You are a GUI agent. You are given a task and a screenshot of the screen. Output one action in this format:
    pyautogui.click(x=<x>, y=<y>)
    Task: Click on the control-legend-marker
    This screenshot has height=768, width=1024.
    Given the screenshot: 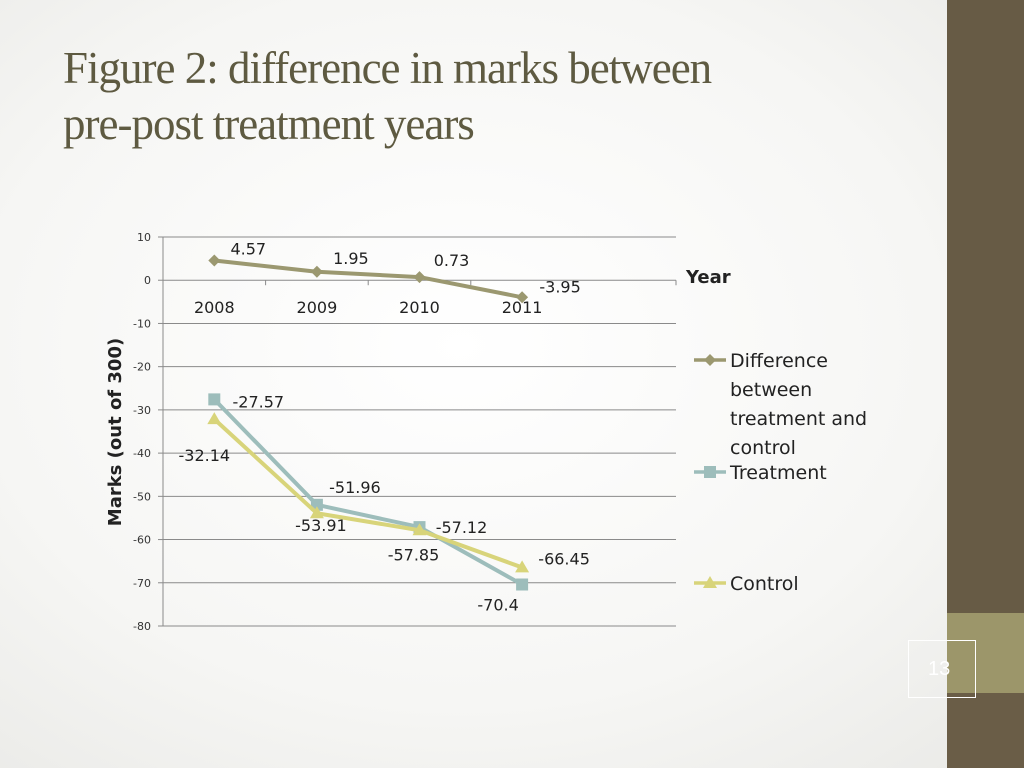 What is the action you would take?
    pyautogui.click(x=710, y=582)
    